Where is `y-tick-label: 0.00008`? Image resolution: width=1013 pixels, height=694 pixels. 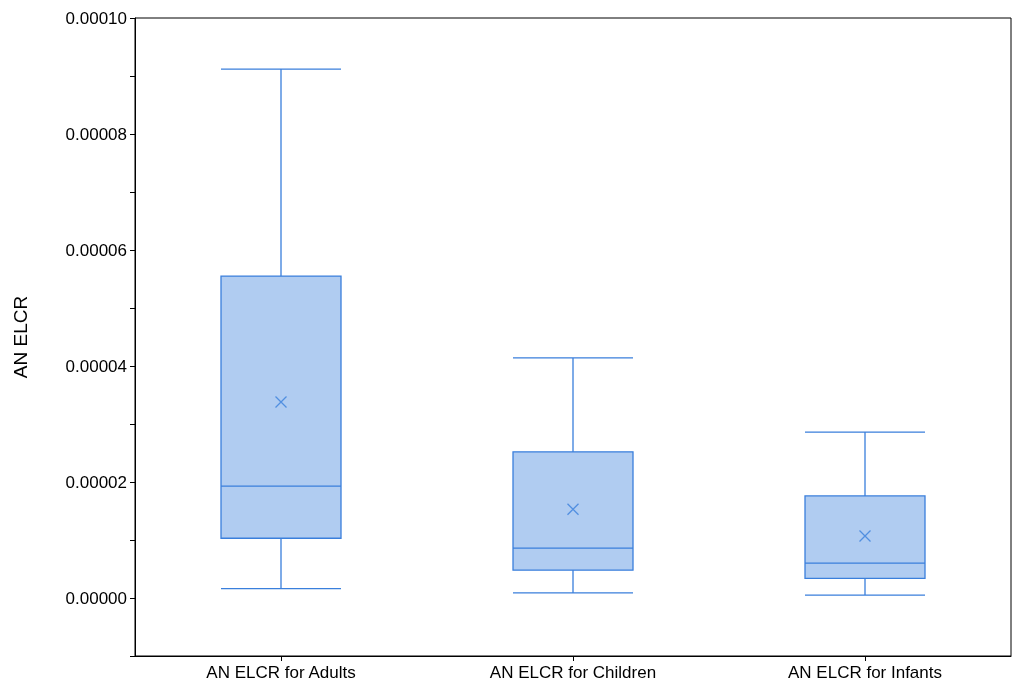
y-tick-label: 0.00008 is located at coordinates (96, 134).